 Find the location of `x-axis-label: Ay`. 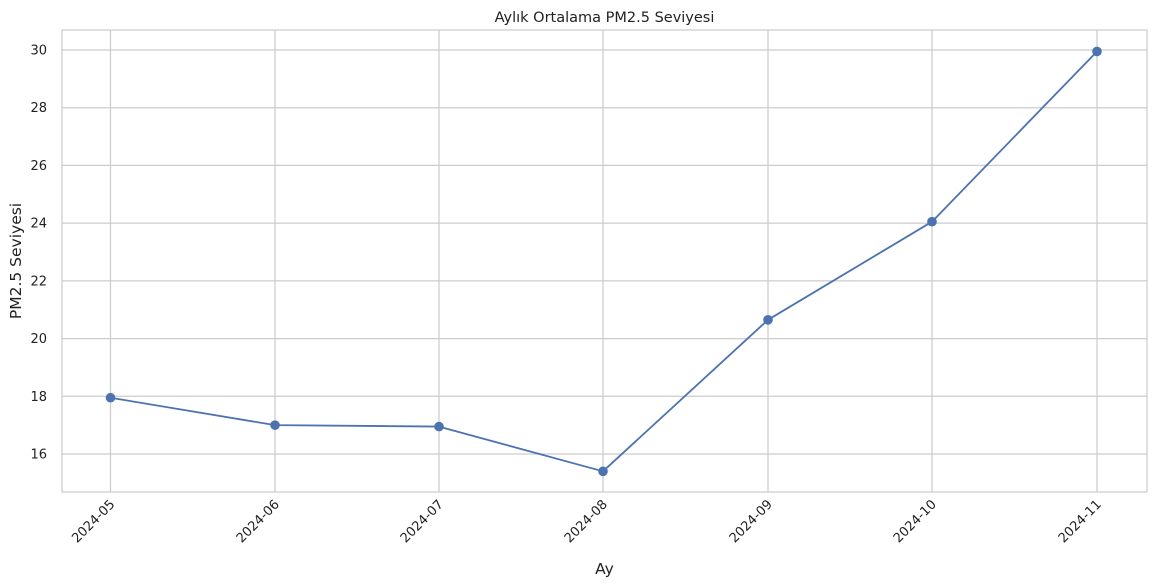

x-axis-label: Ay is located at coordinates (604, 569).